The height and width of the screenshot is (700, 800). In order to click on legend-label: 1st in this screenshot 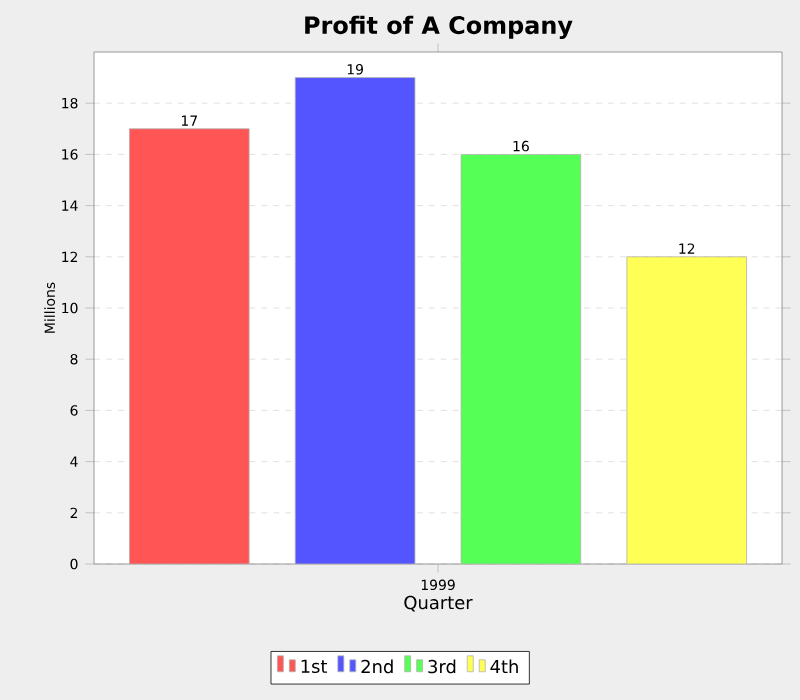, I will do `click(314, 666)`.